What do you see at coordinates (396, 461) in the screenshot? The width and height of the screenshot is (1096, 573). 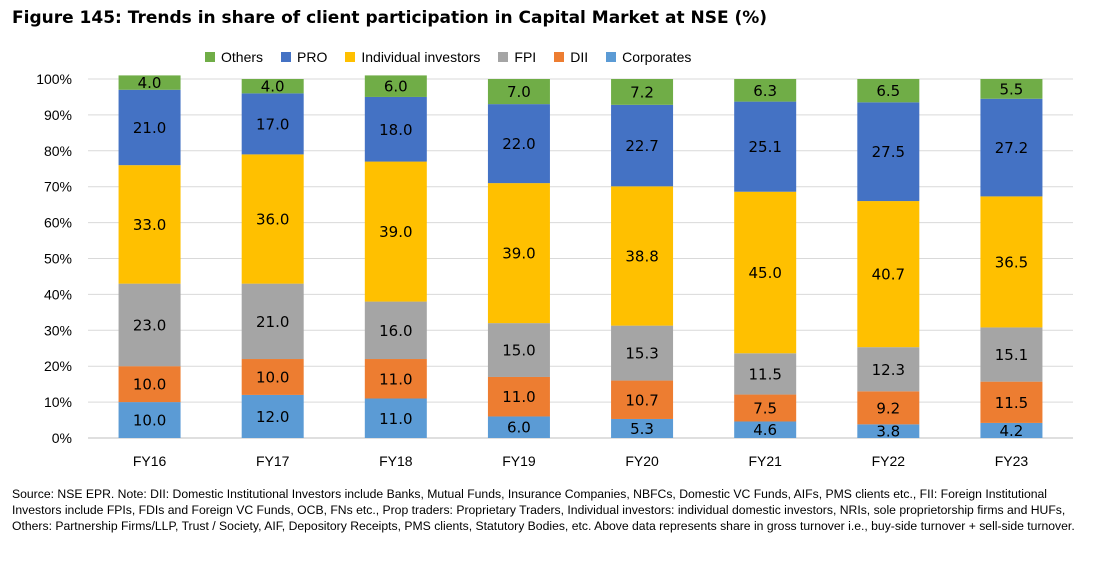 I see `x-tick-label: FY18` at bounding box center [396, 461].